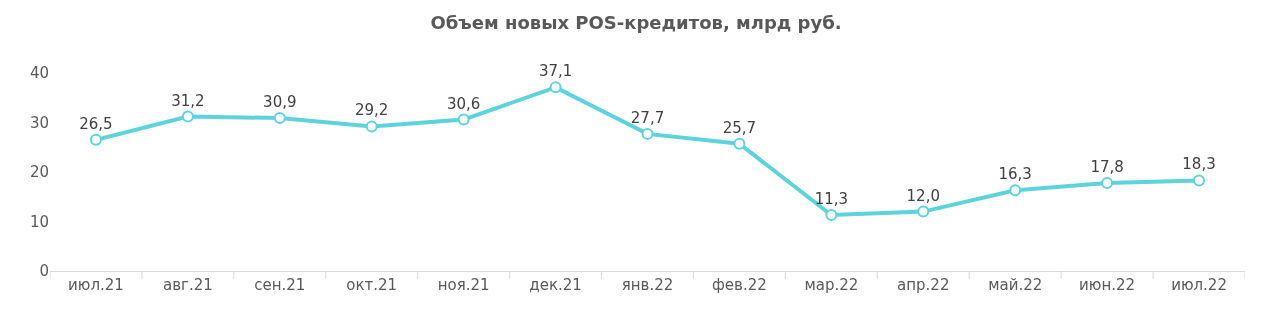 The width and height of the screenshot is (1272, 321). Describe the element at coordinates (280, 285) in the screenshot. I see `x-tick-label: сен.21` at that location.